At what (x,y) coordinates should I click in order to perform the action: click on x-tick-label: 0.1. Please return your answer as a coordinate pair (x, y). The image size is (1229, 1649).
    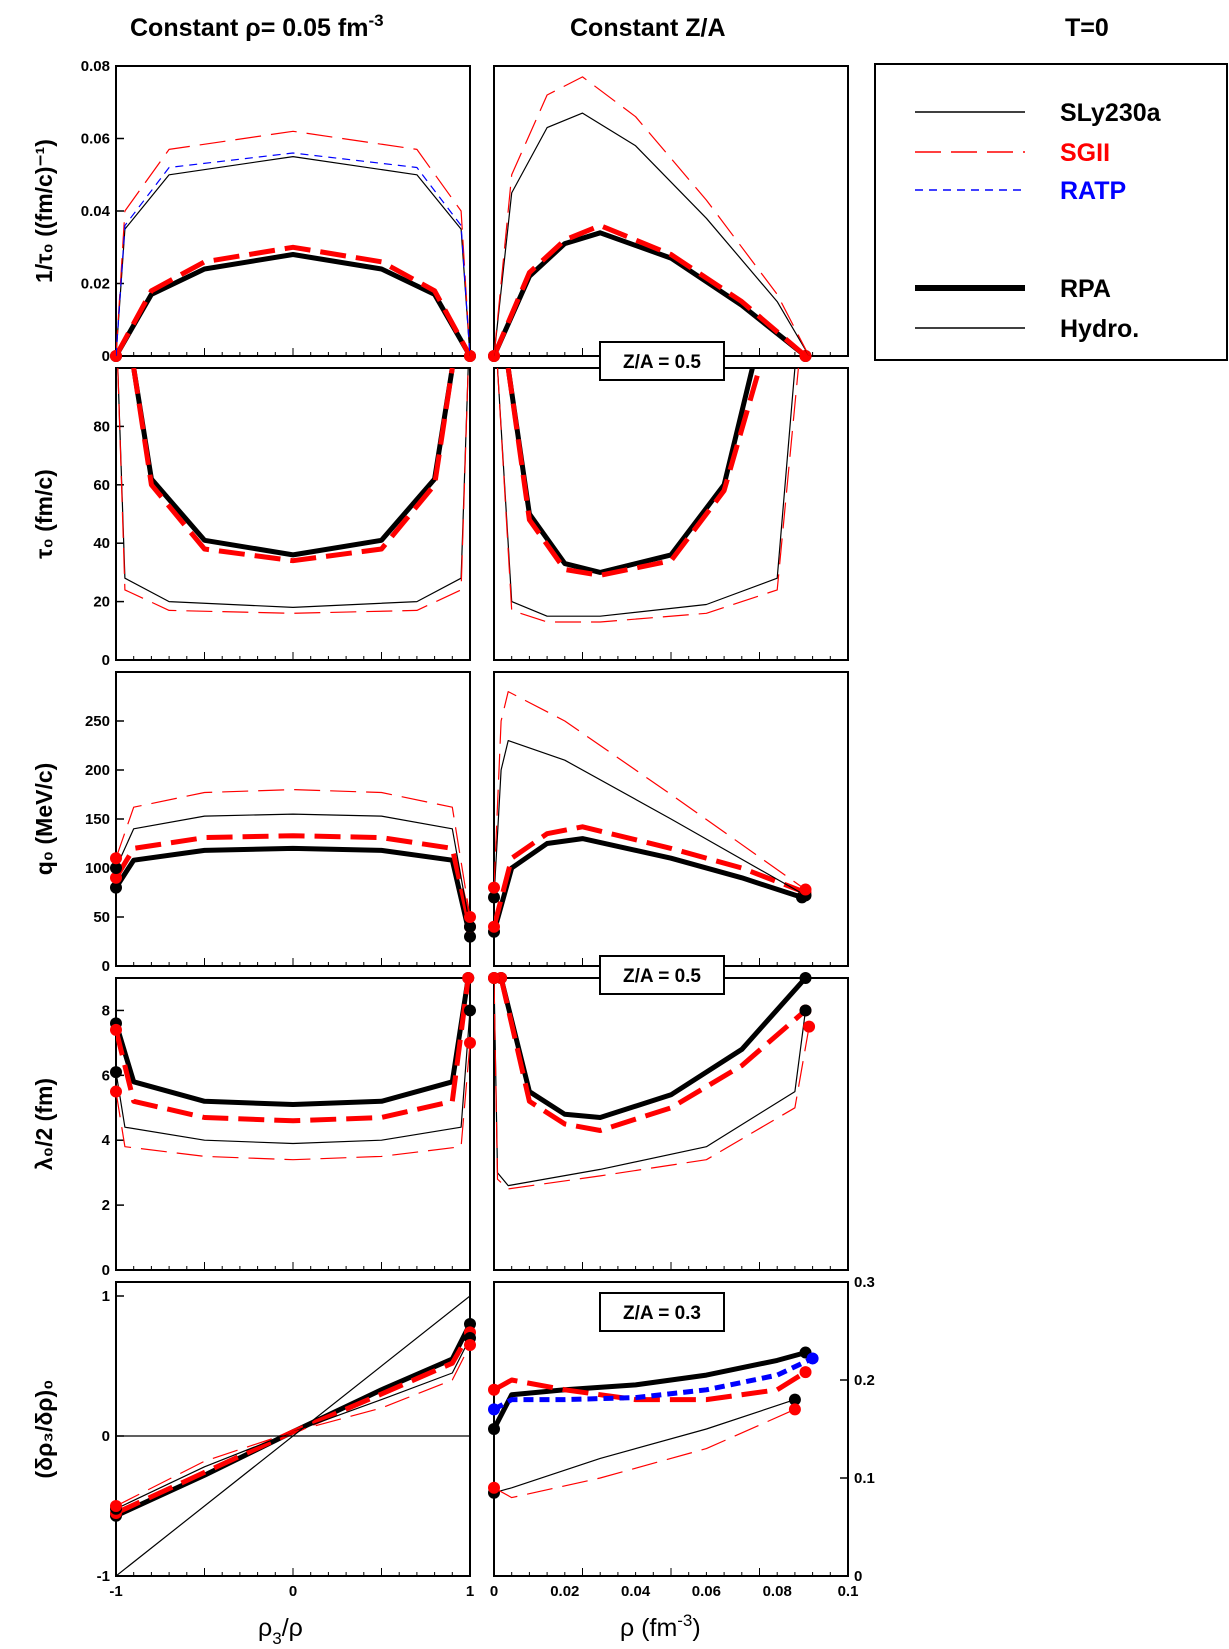
    Looking at the image, I should click on (848, 1591).